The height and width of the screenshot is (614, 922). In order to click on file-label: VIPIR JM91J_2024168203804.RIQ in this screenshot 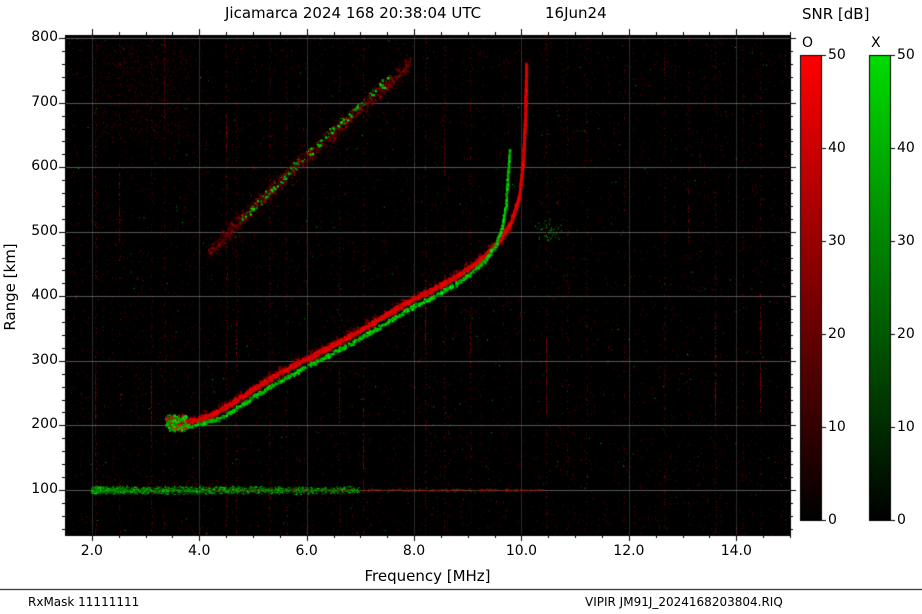, I will do `click(684, 602)`.